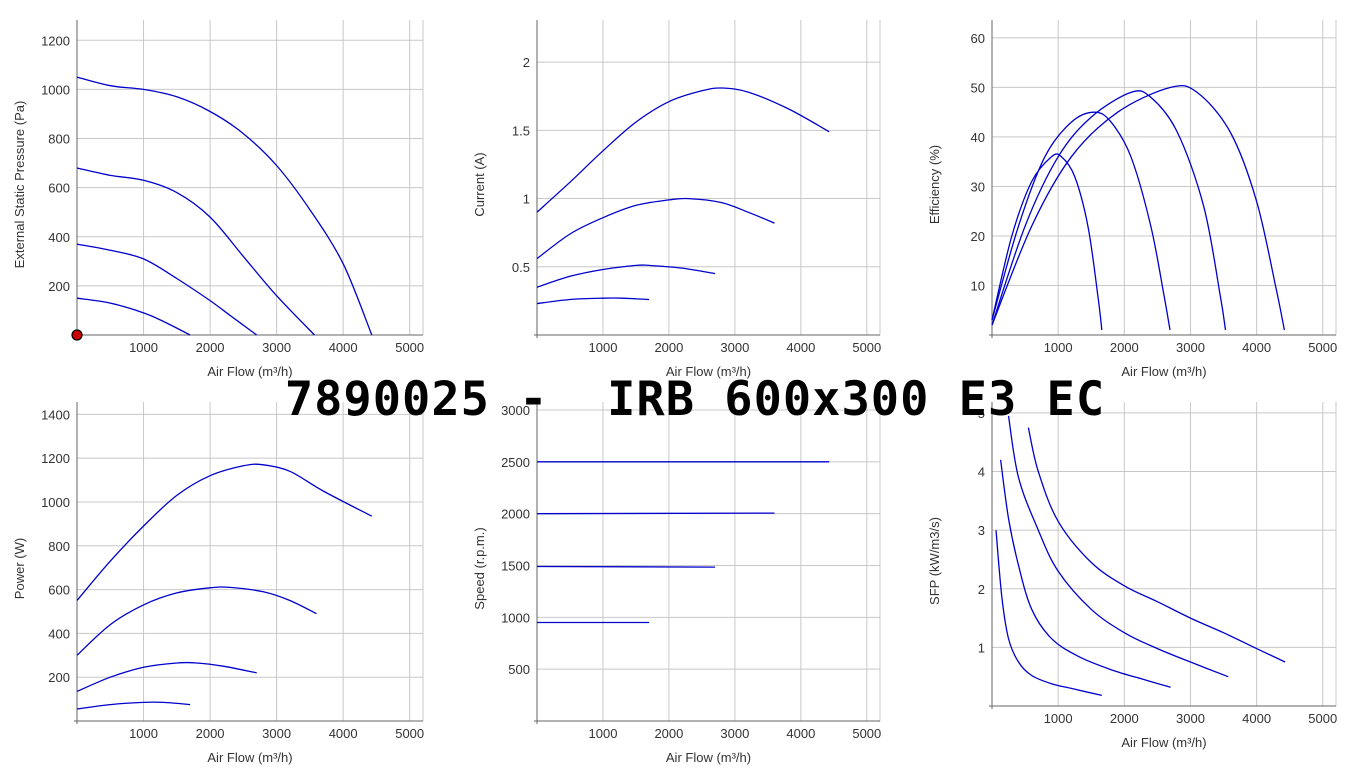  I want to click on y-axis-label: SFP (kW/m3/s), so click(934, 561).